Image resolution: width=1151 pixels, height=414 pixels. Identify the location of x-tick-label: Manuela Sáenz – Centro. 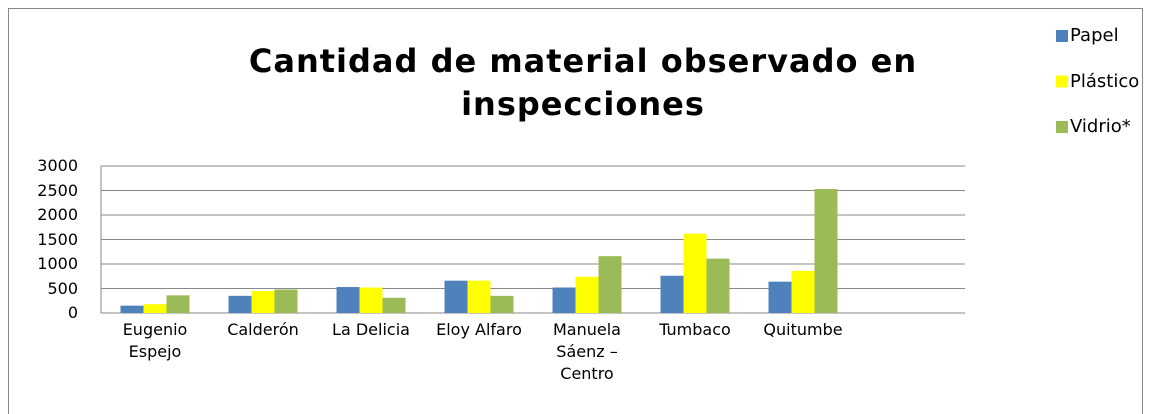
(587, 351).